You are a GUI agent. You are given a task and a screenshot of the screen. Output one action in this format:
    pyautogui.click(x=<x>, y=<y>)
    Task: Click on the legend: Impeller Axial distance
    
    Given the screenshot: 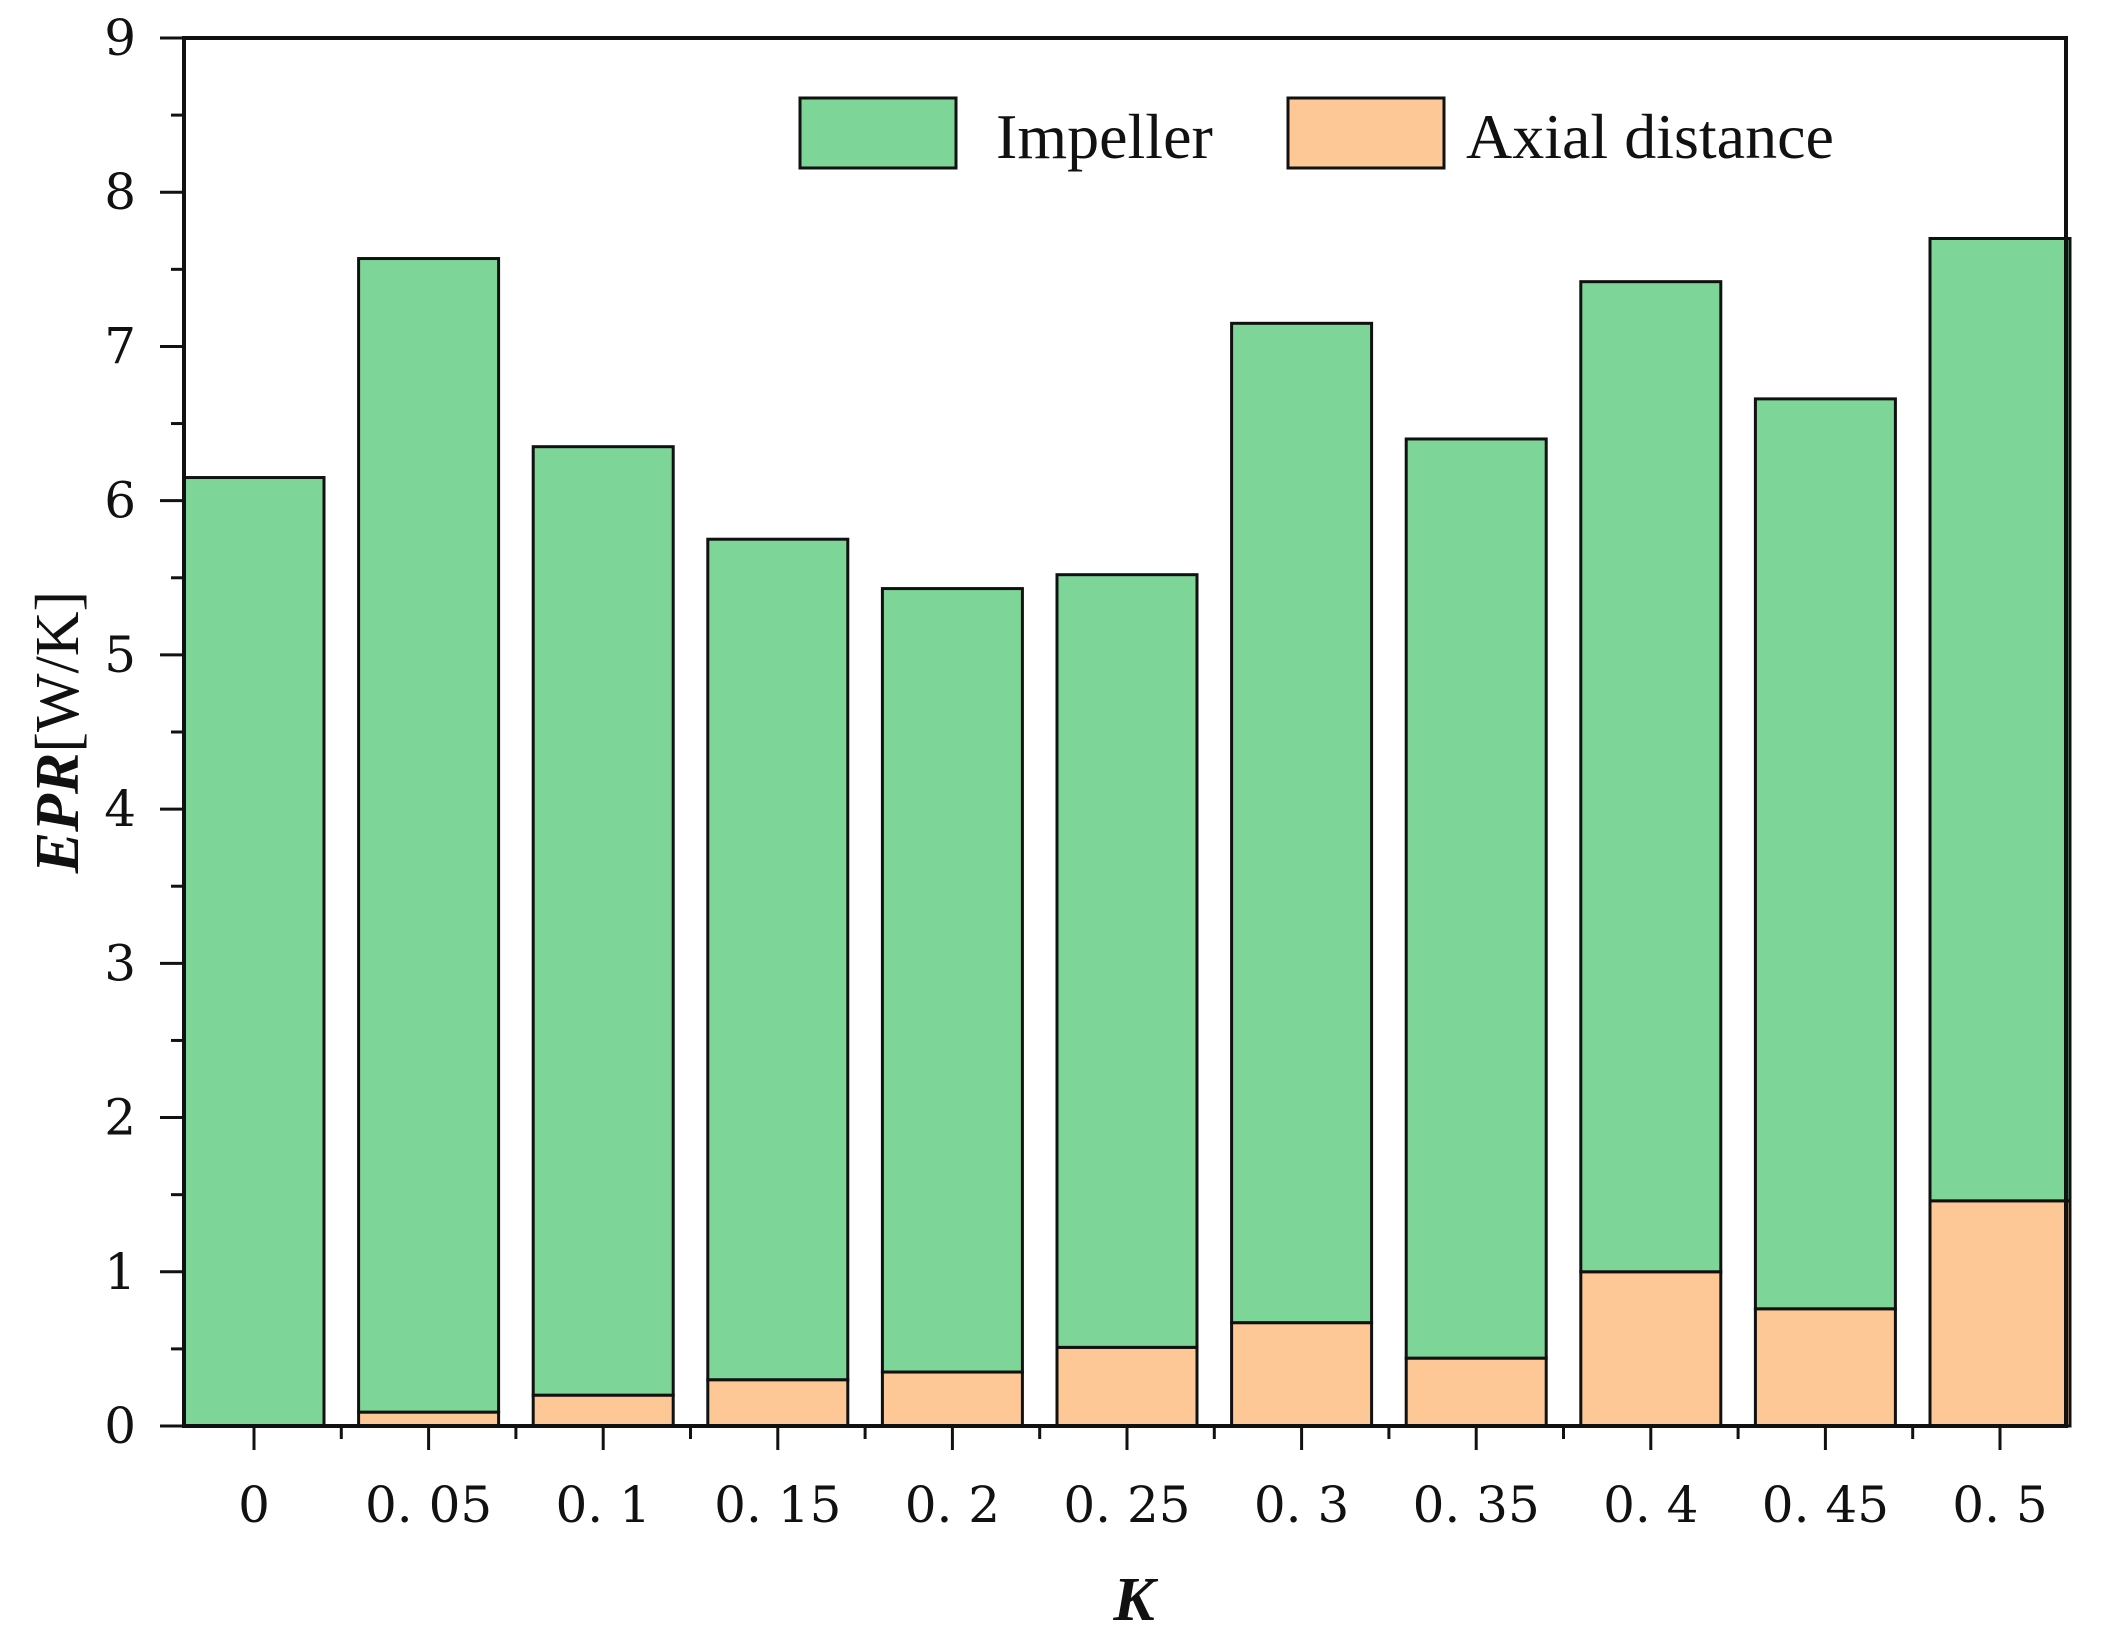 What is the action you would take?
    pyautogui.click(x=1316, y=134)
    